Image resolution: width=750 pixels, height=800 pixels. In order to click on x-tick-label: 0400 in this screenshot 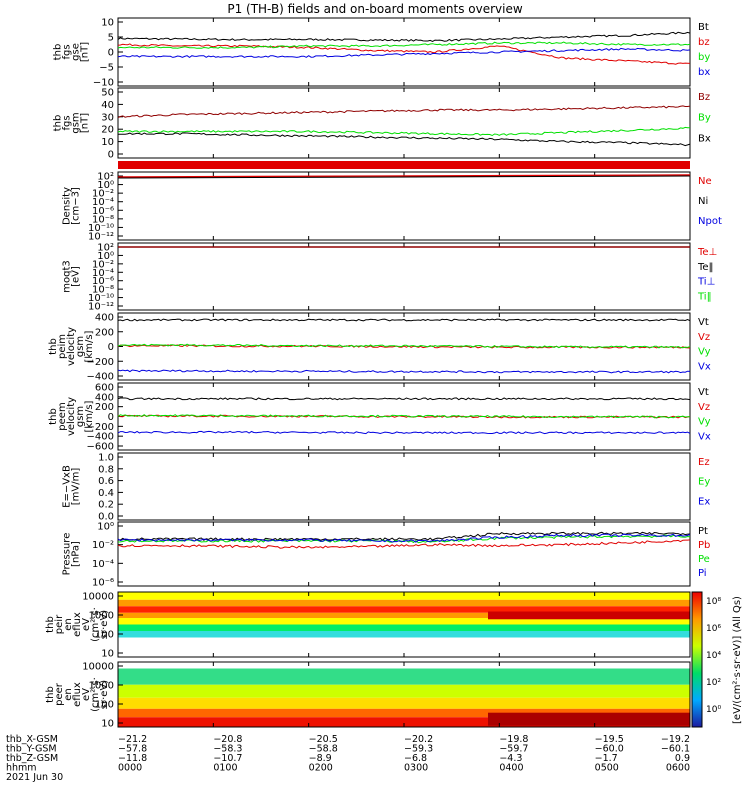, I will do `click(511, 768)`.